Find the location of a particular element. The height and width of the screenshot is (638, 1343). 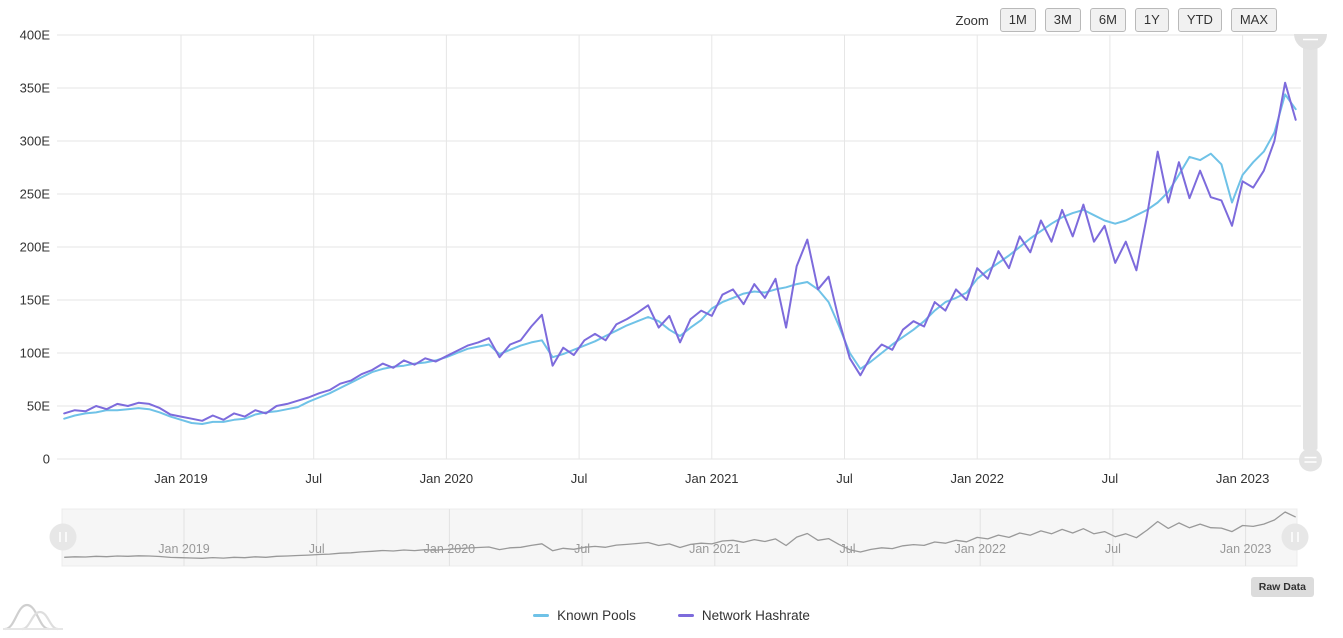

legend-label: Network Hashrate is located at coordinates (755, 615).